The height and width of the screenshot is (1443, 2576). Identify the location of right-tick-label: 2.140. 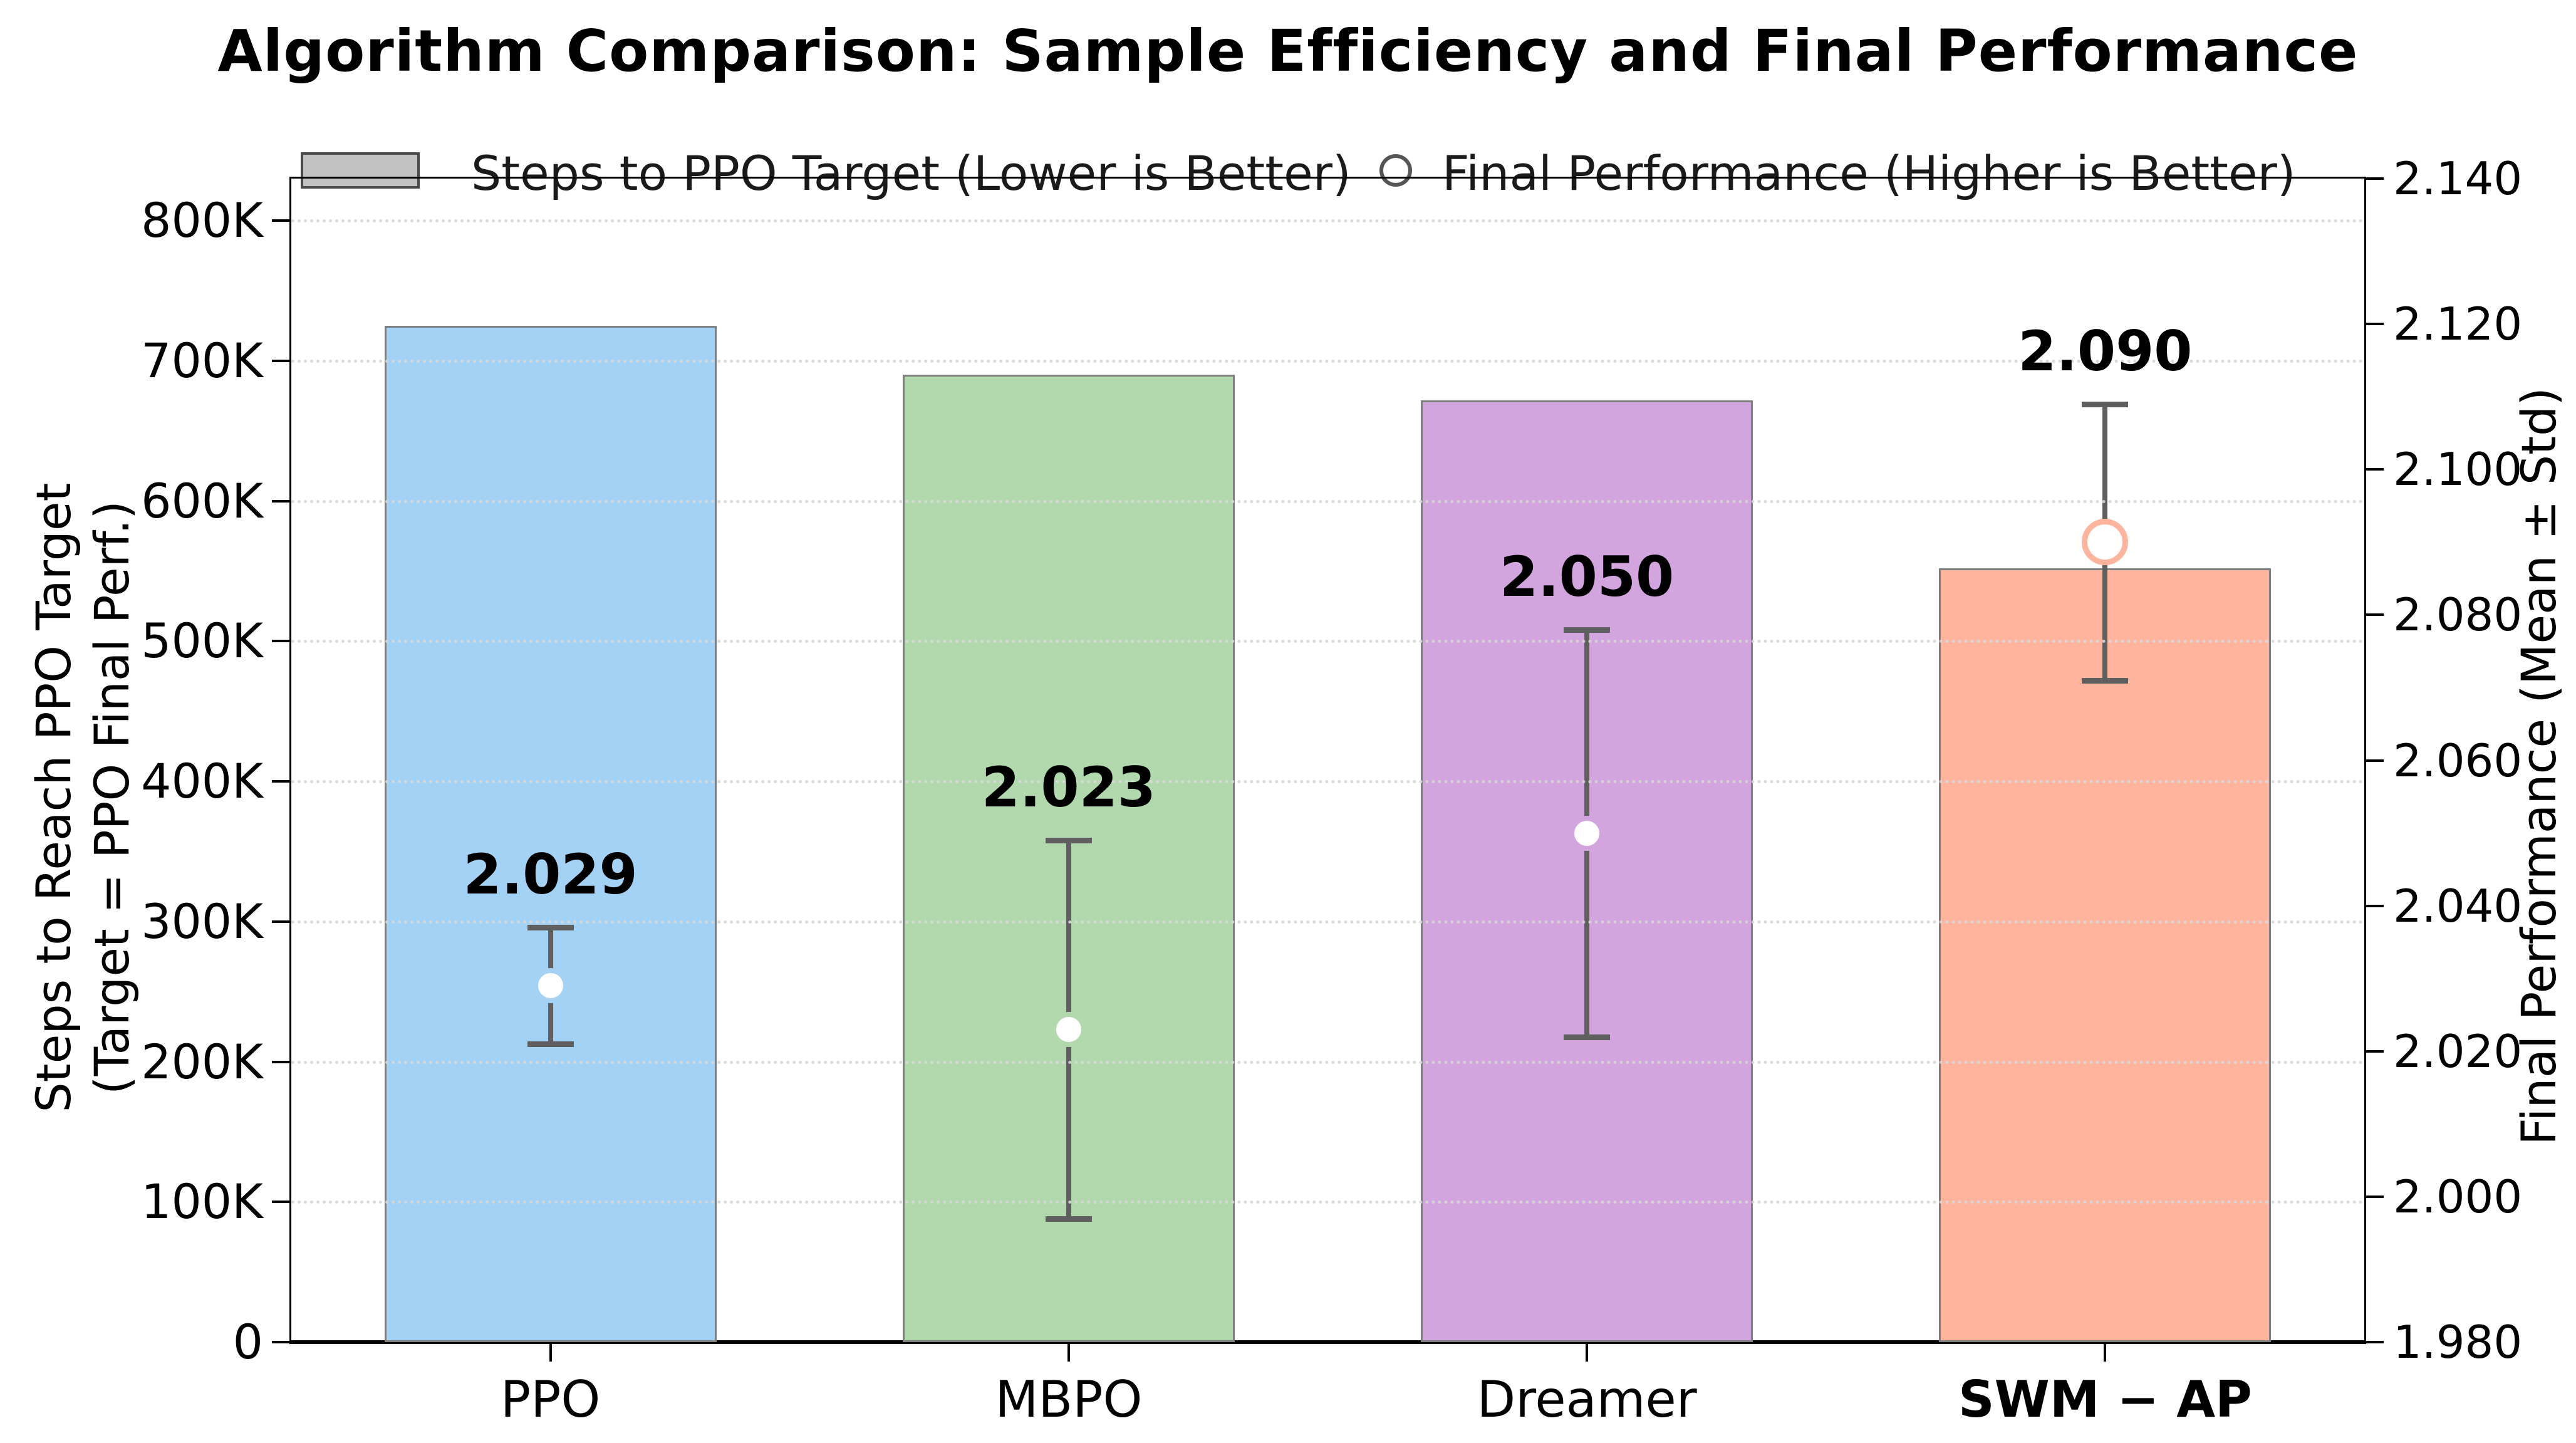
(2458, 178).